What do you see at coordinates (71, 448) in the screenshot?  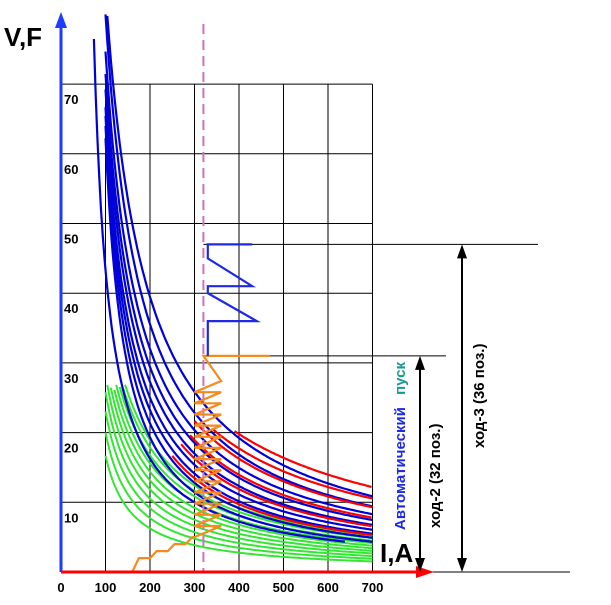 I see `y-tick-20: 20` at bounding box center [71, 448].